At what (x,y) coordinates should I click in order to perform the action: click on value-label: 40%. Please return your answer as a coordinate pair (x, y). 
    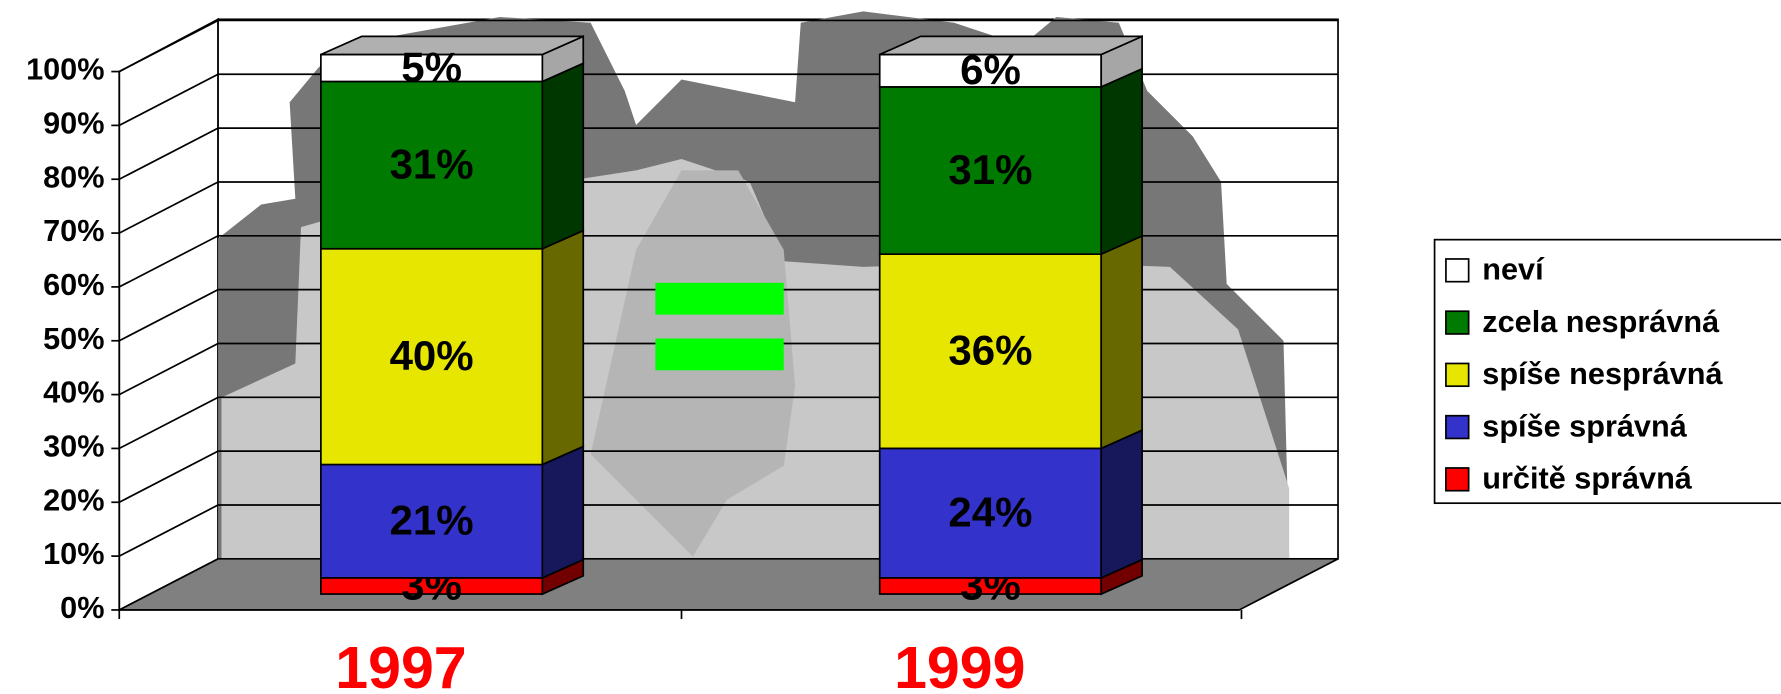
    Looking at the image, I should click on (432, 355).